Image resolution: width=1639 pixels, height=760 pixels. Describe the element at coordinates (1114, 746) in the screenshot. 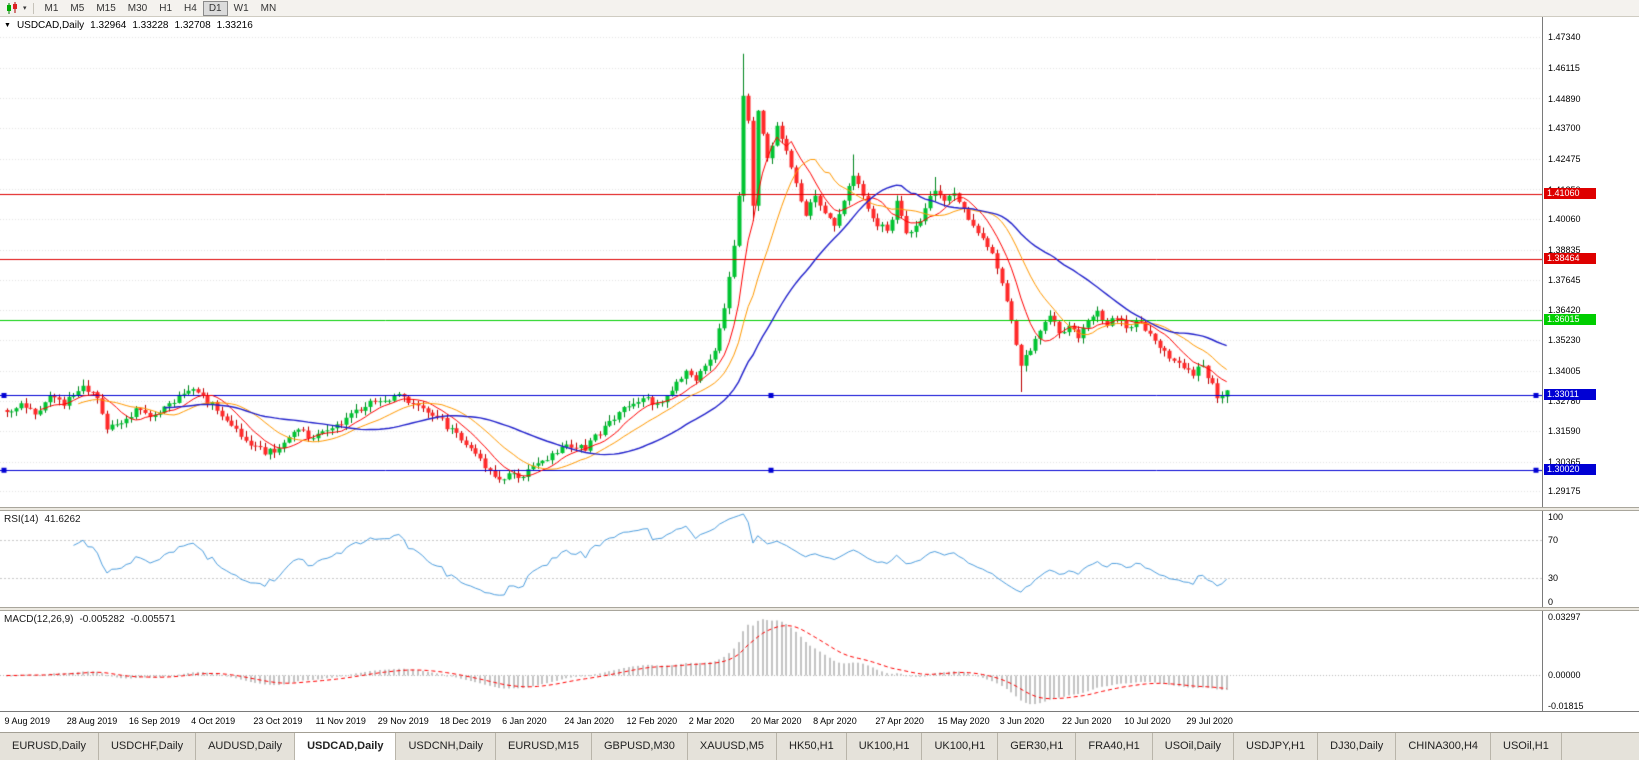

I see `chart-tab-fra40-h1: FRA40,H1` at that location.